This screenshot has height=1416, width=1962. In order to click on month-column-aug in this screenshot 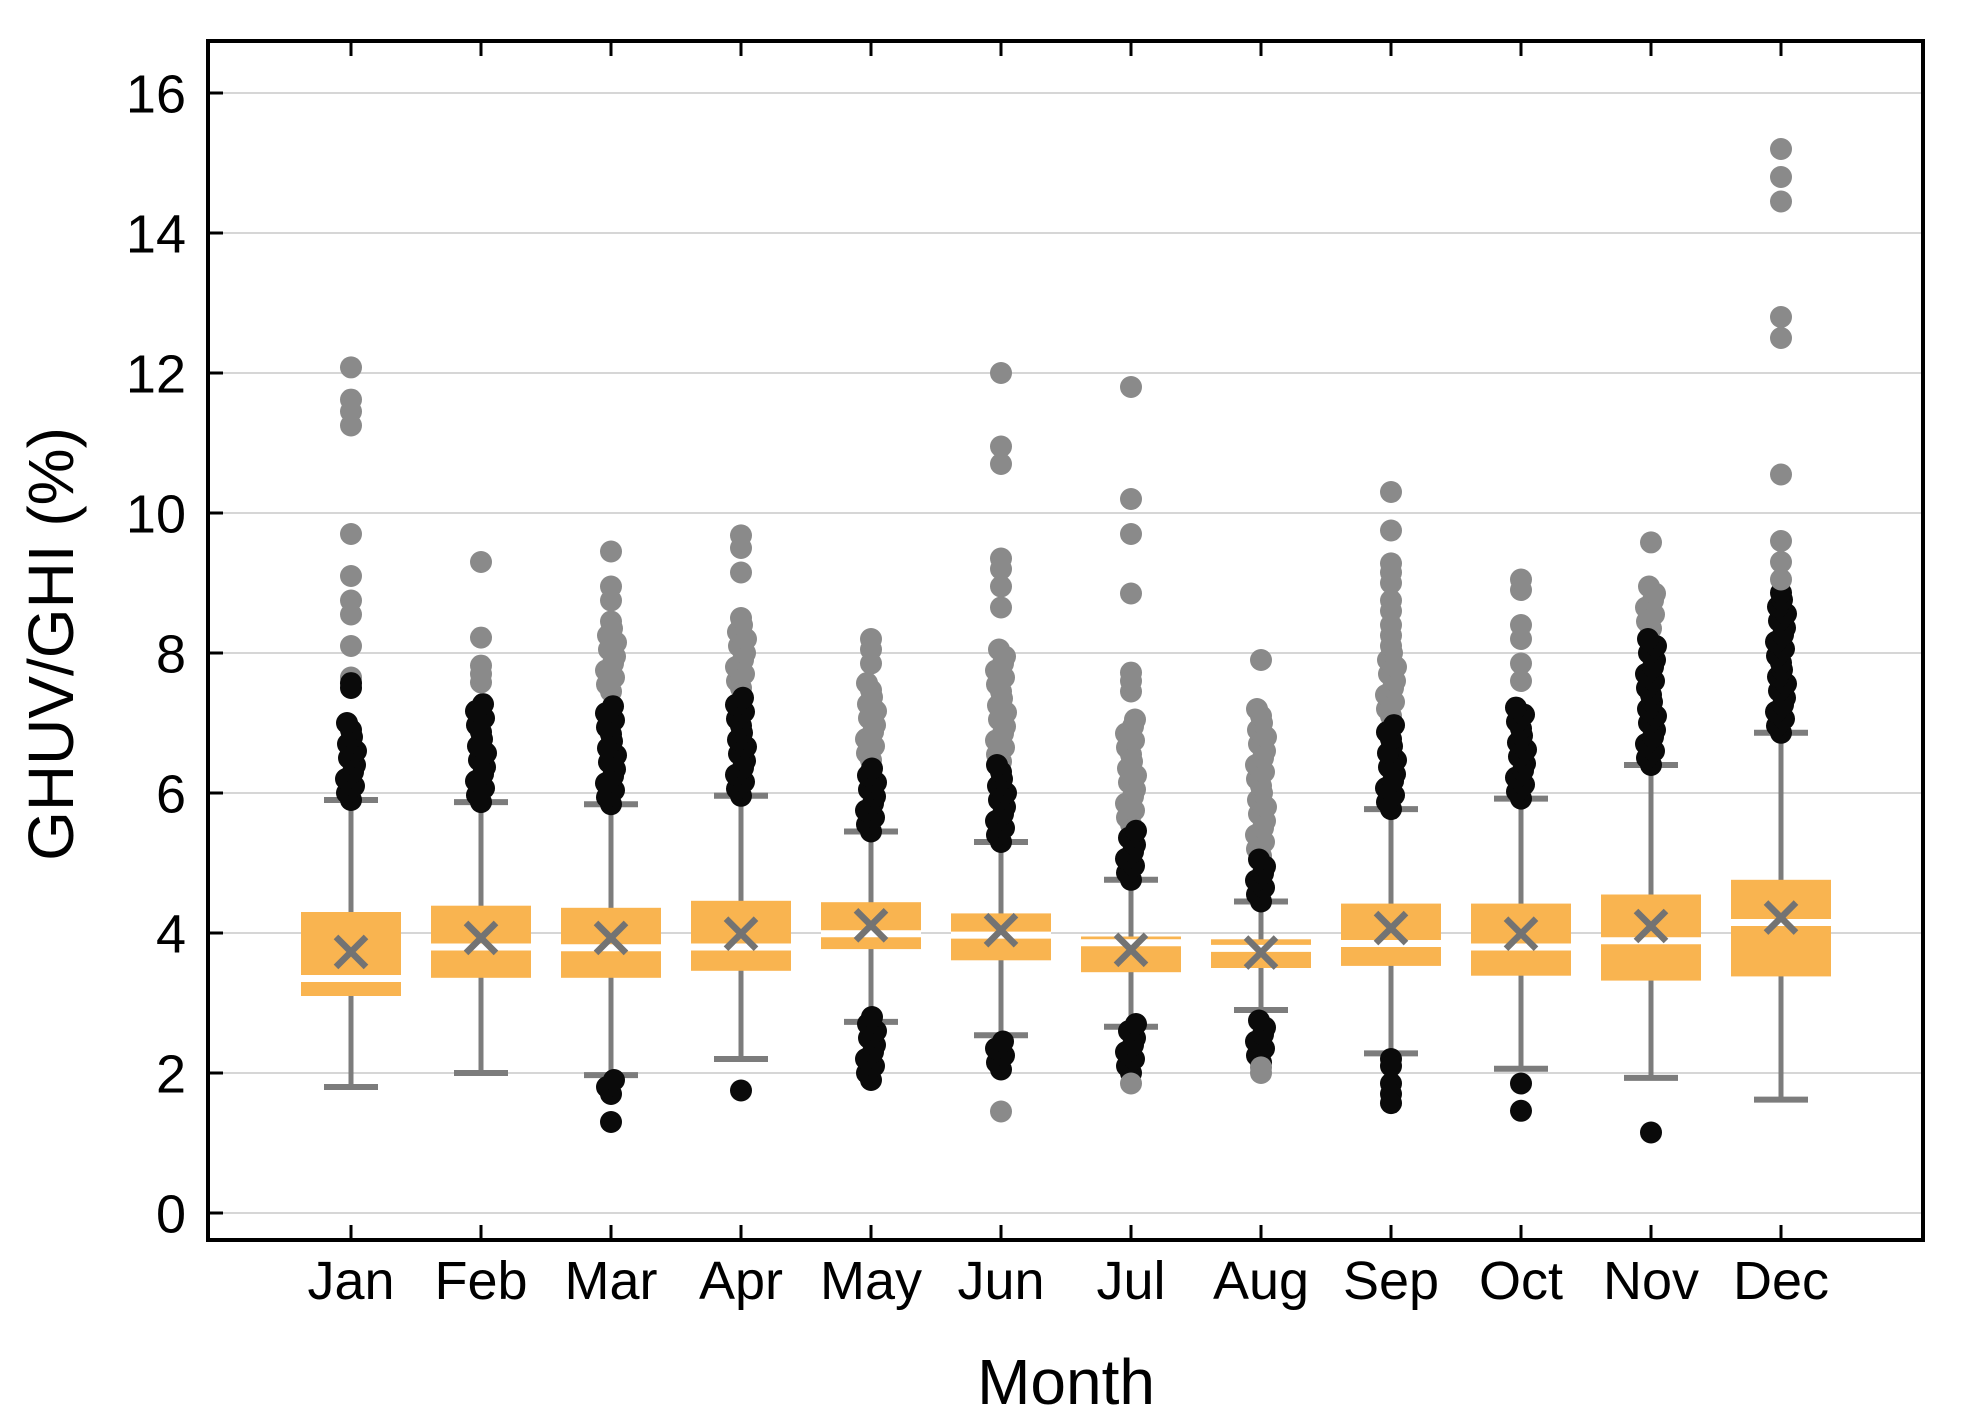, I will do `click(1261, 866)`.